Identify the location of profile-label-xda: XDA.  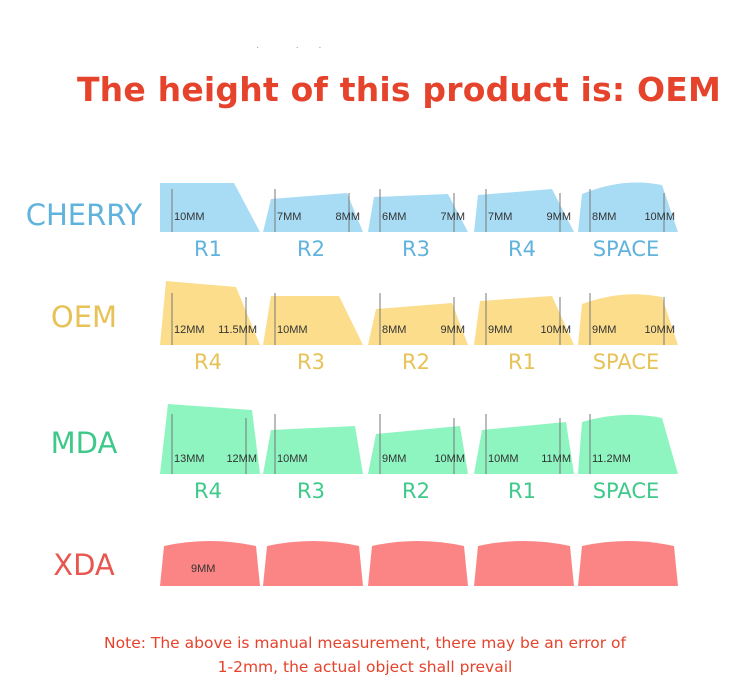
(84, 565).